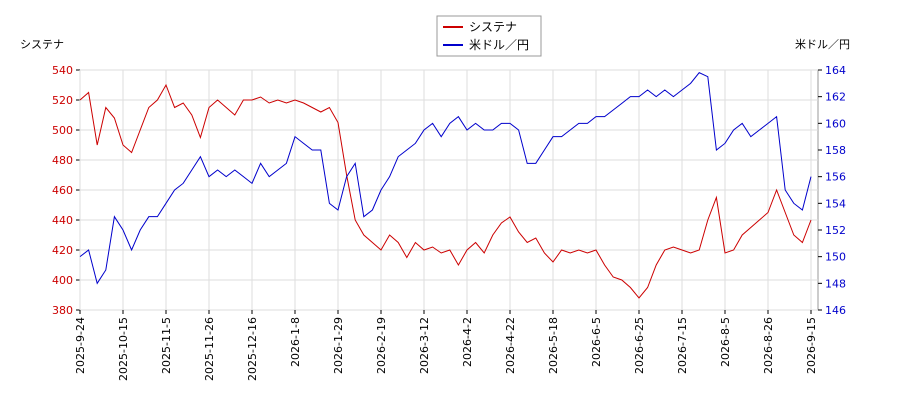 This screenshot has height=404, width=900. Describe the element at coordinates (62, 280) in the screenshot. I see `y-tick-label: 400` at that location.